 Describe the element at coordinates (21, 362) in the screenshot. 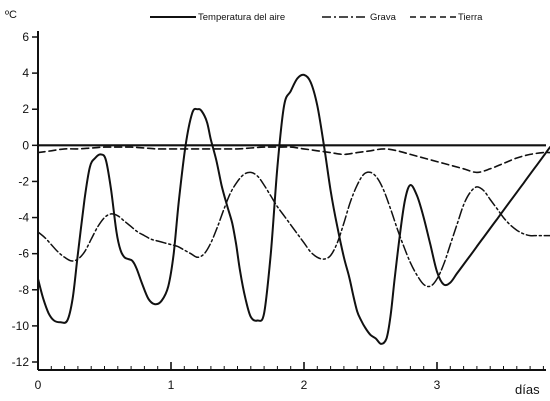

I see `y-tick-label: -12` at that location.